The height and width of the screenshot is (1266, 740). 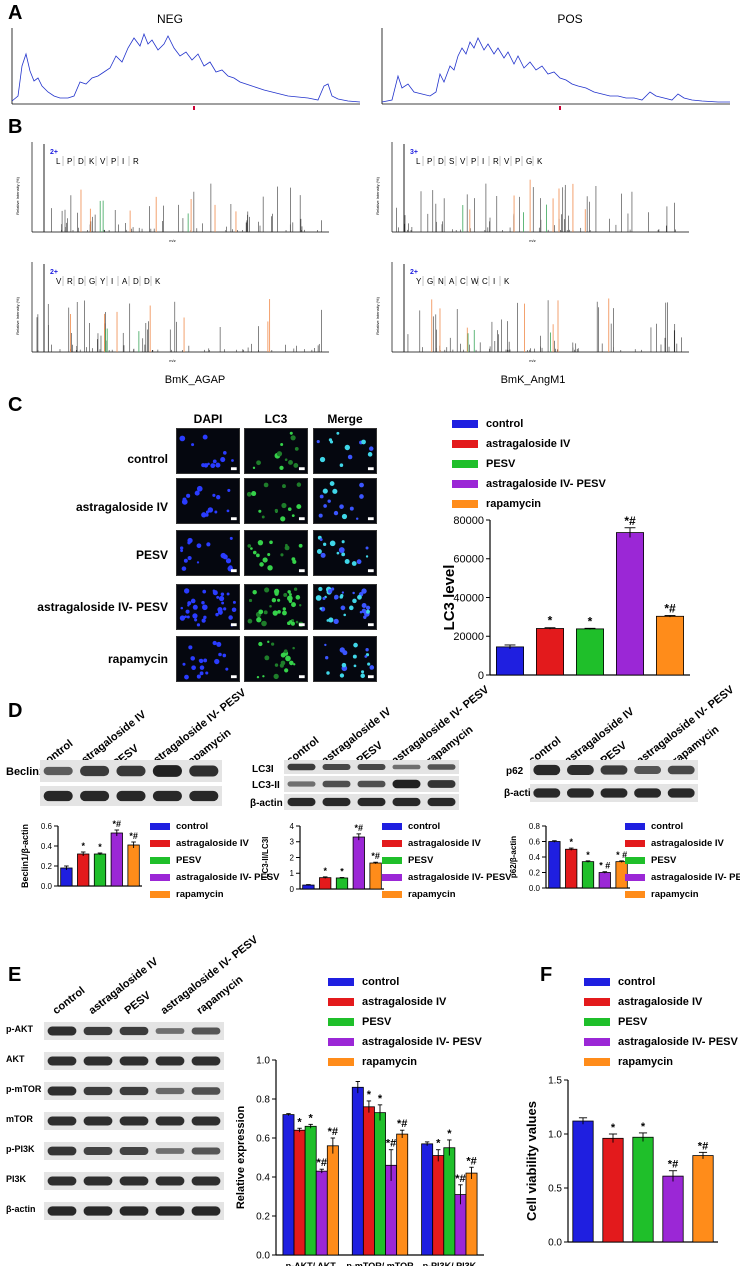 I want to click on spectrum-residue: N, so click(x=441, y=281).